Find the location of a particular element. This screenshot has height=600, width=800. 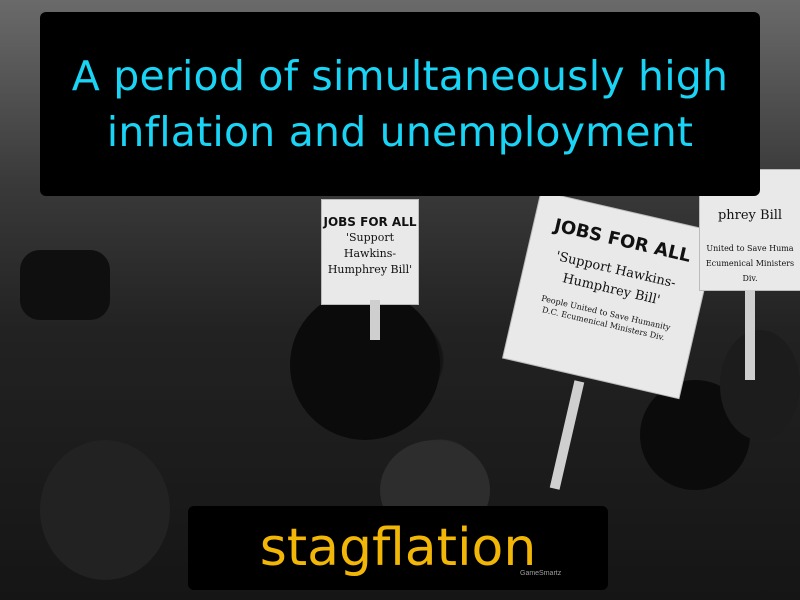

term-text: stagflation is located at coordinates (398, 548).